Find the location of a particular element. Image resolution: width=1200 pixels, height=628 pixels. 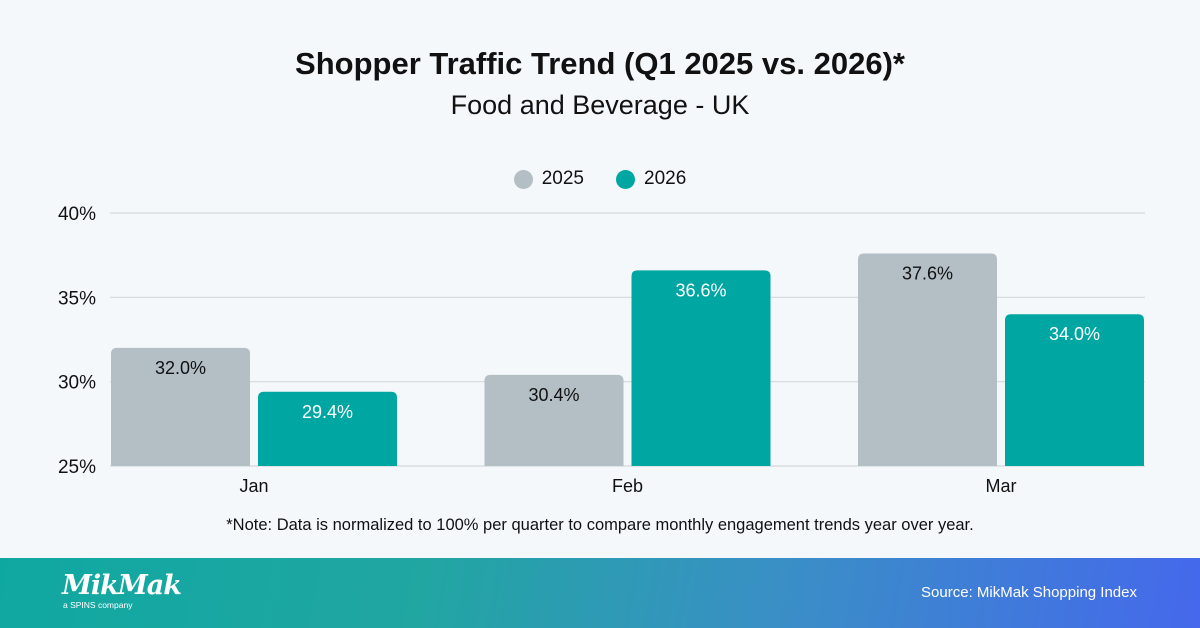

bar-2026-Jan is located at coordinates (327, 428).